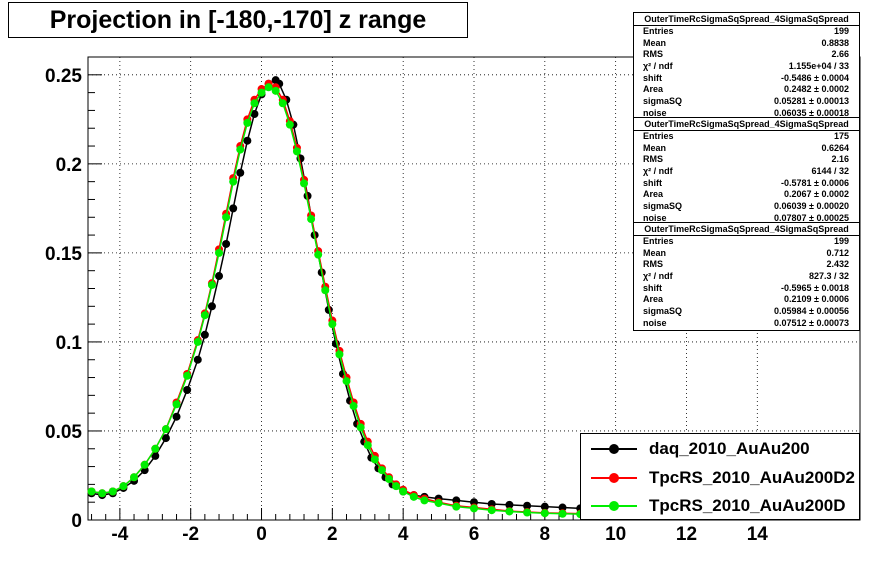 This screenshot has width=878, height=578. I want to click on x-tick-label: 8, so click(545, 534).